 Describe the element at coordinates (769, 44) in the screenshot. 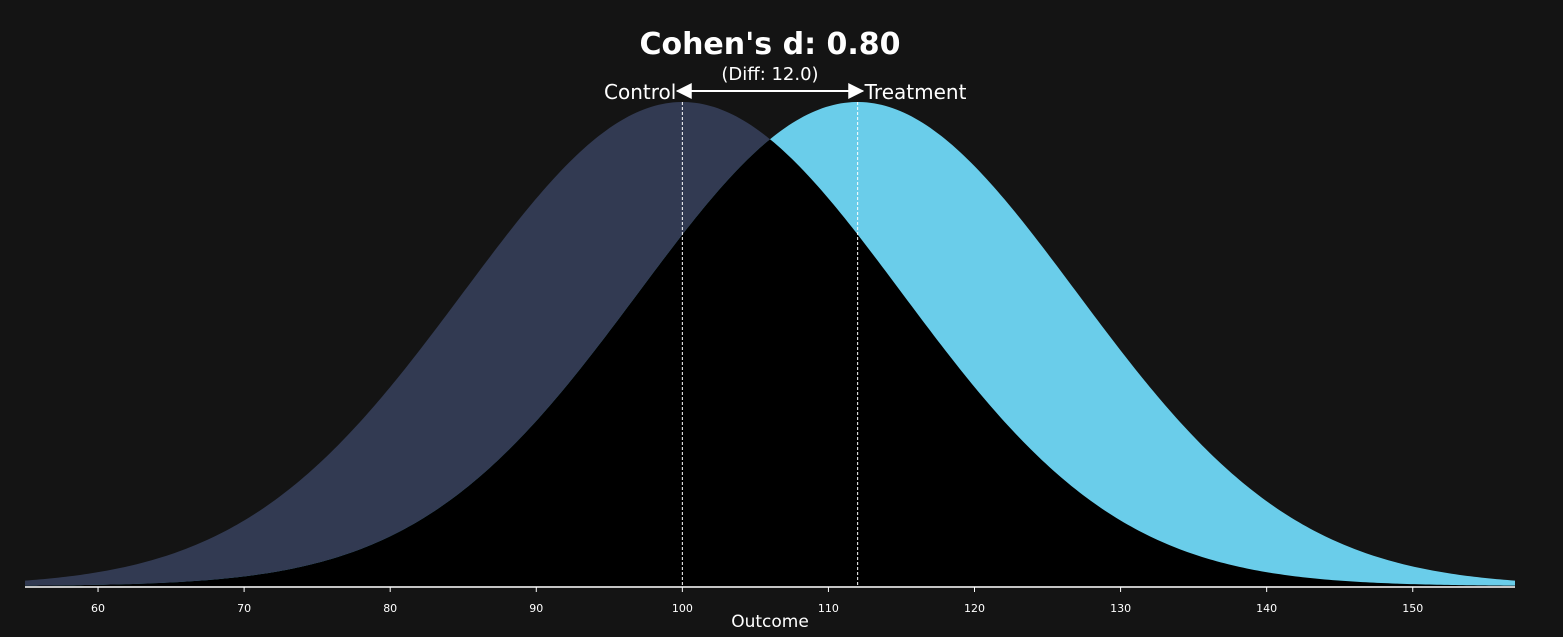

I see `chart-title: Cohen's d: 0.80` at that location.